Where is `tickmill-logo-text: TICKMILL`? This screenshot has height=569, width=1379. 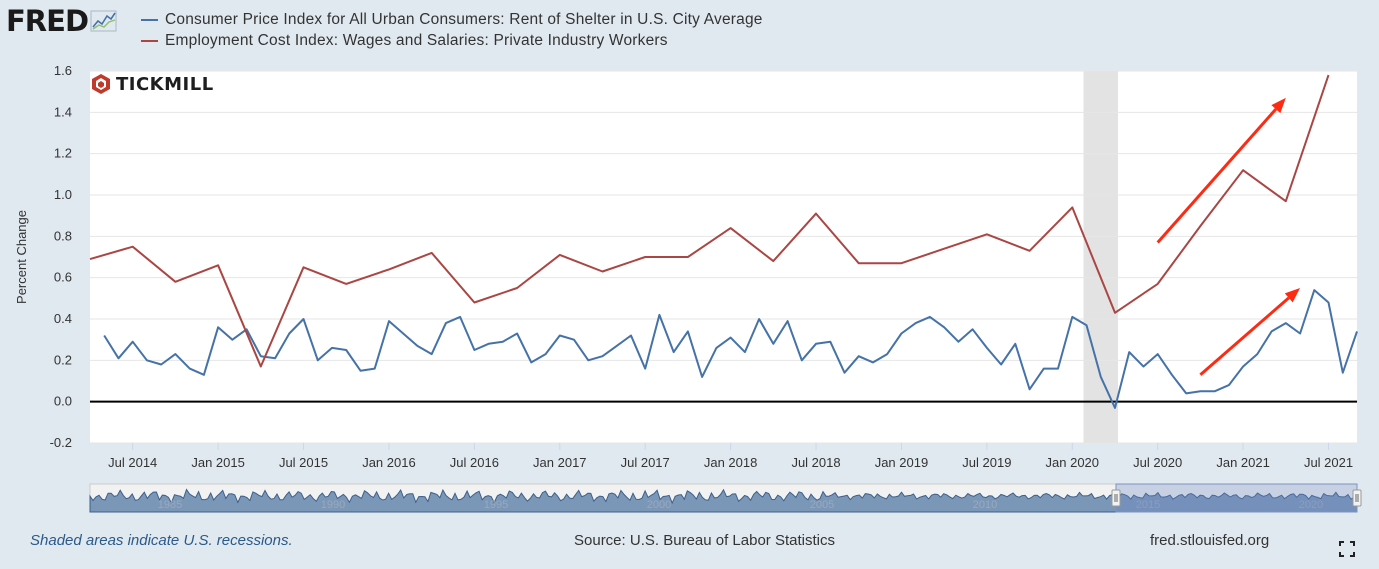 tickmill-logo-text: TICKMILL is located at coordinates (165, 84).